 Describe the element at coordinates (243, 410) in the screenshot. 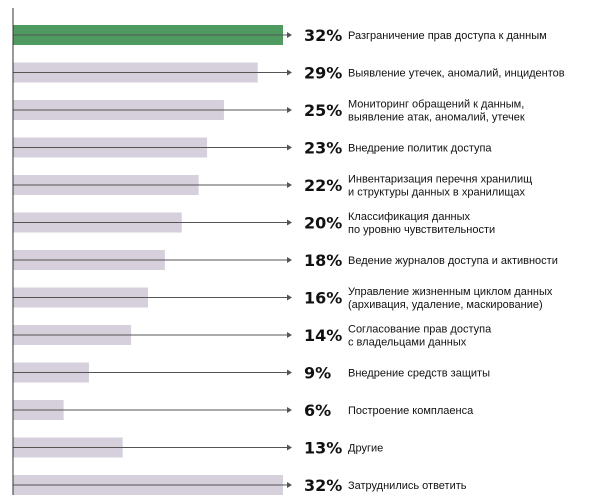

I see `bar-row: 6% Построение комплаенса` at that location.